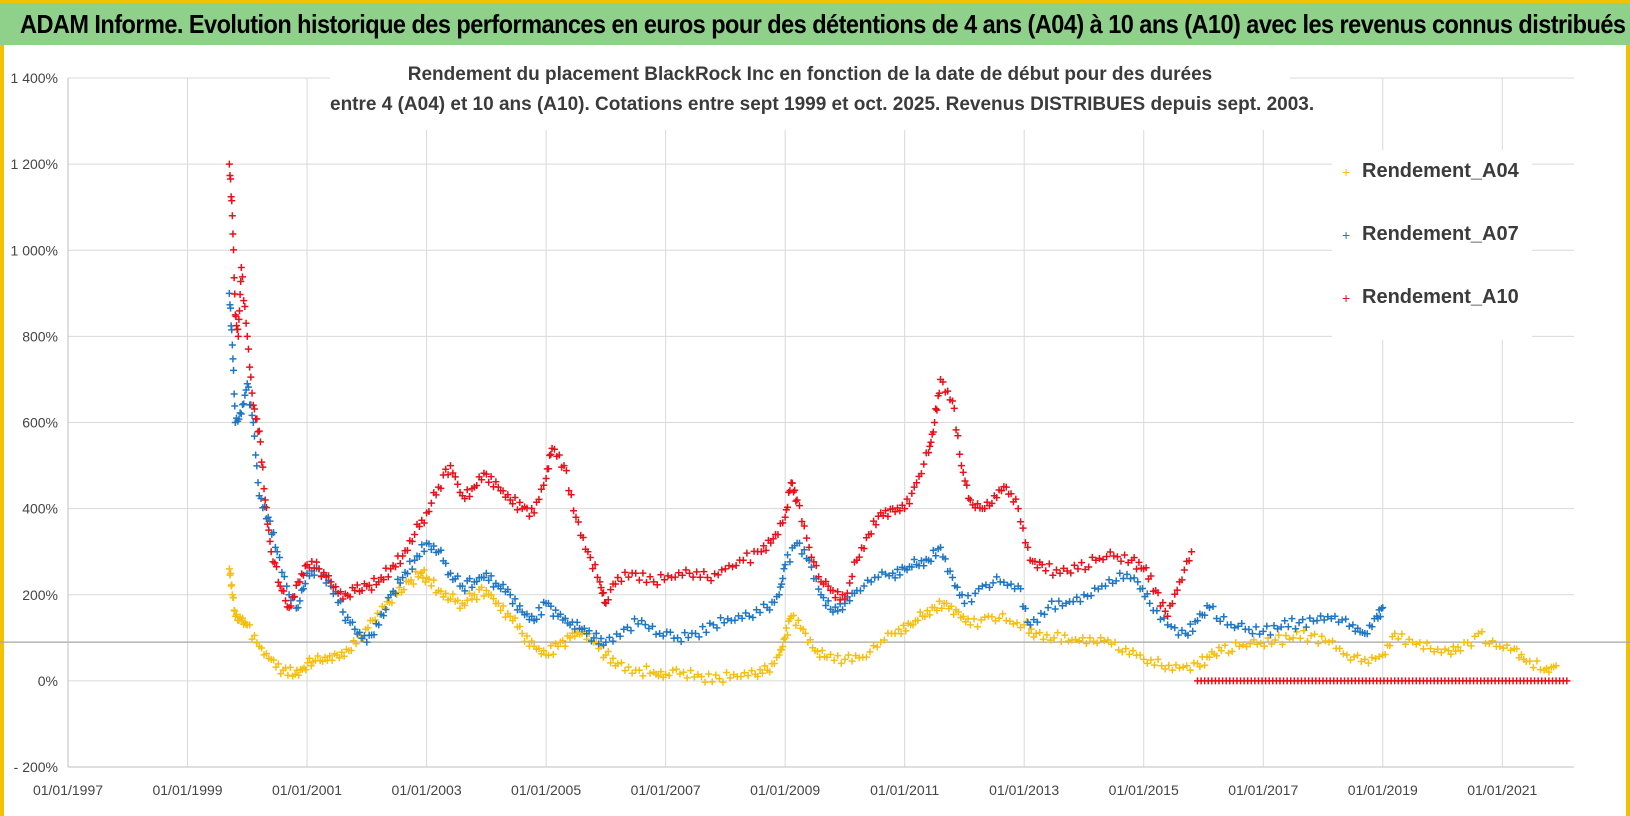 The image size is (1630, 816). I want to click on y-tick-label: - 200%, so click(36, 767).